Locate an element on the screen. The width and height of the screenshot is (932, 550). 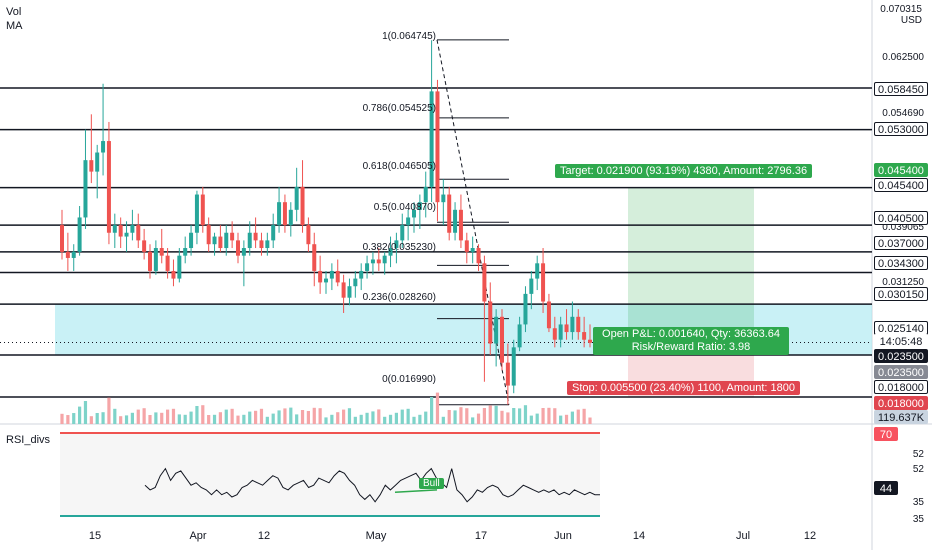
axis-top-value: 0.070315 is located at coordinates (901, 9).